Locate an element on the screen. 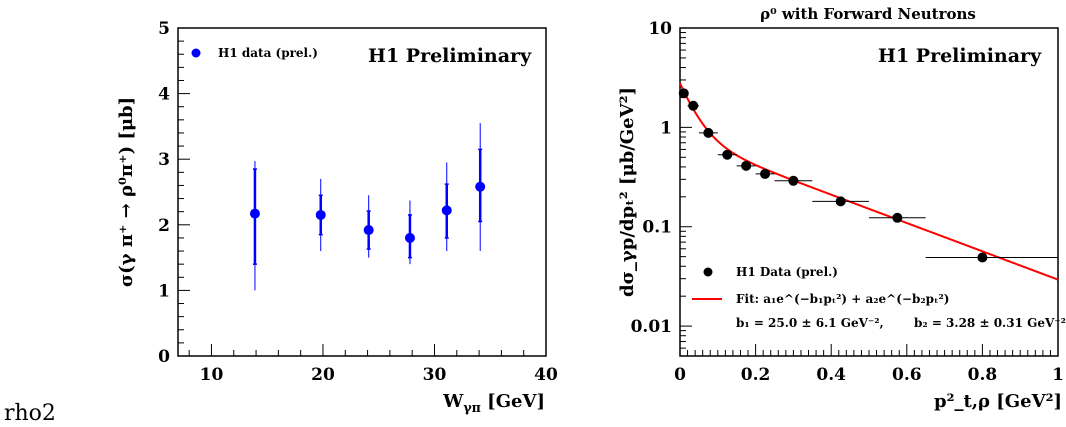  left-x-axis-label: Wγπ [GeV] is located at coordinates (493, 403).